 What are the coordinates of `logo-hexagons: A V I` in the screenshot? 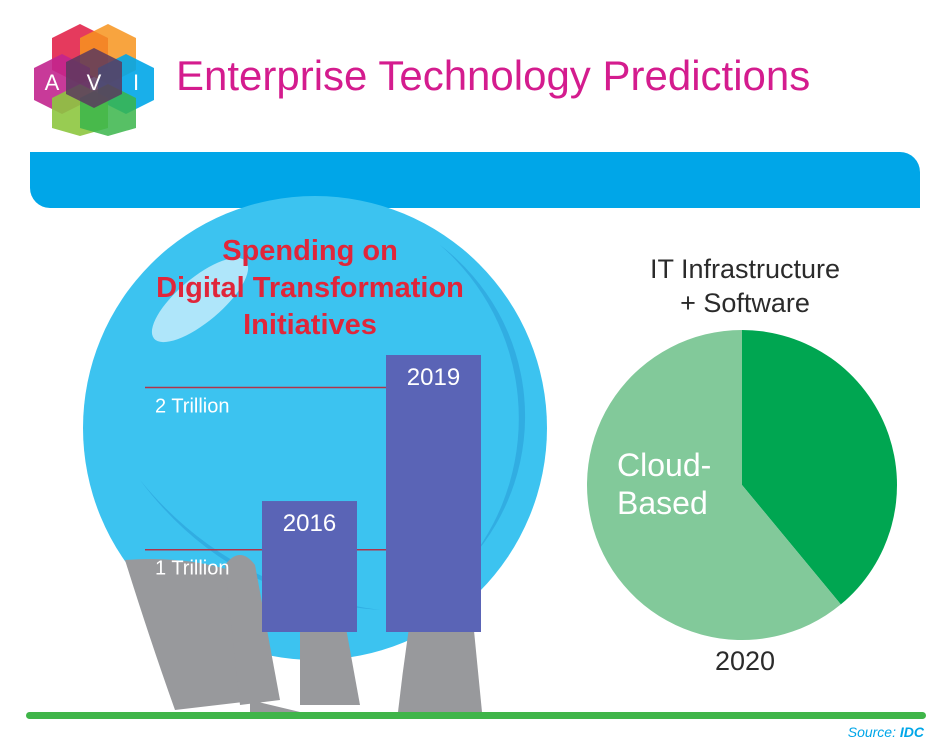 It's located at (94, 80).